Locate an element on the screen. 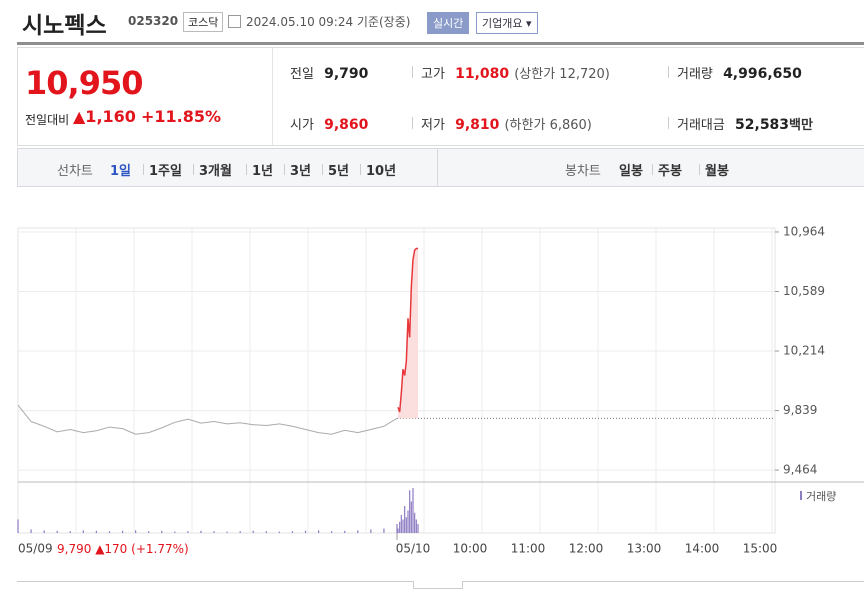 This screenshot has width=864, height=589. stat: 저가 9,810 (하한가 6,860) is located at coordinates (506, 123).